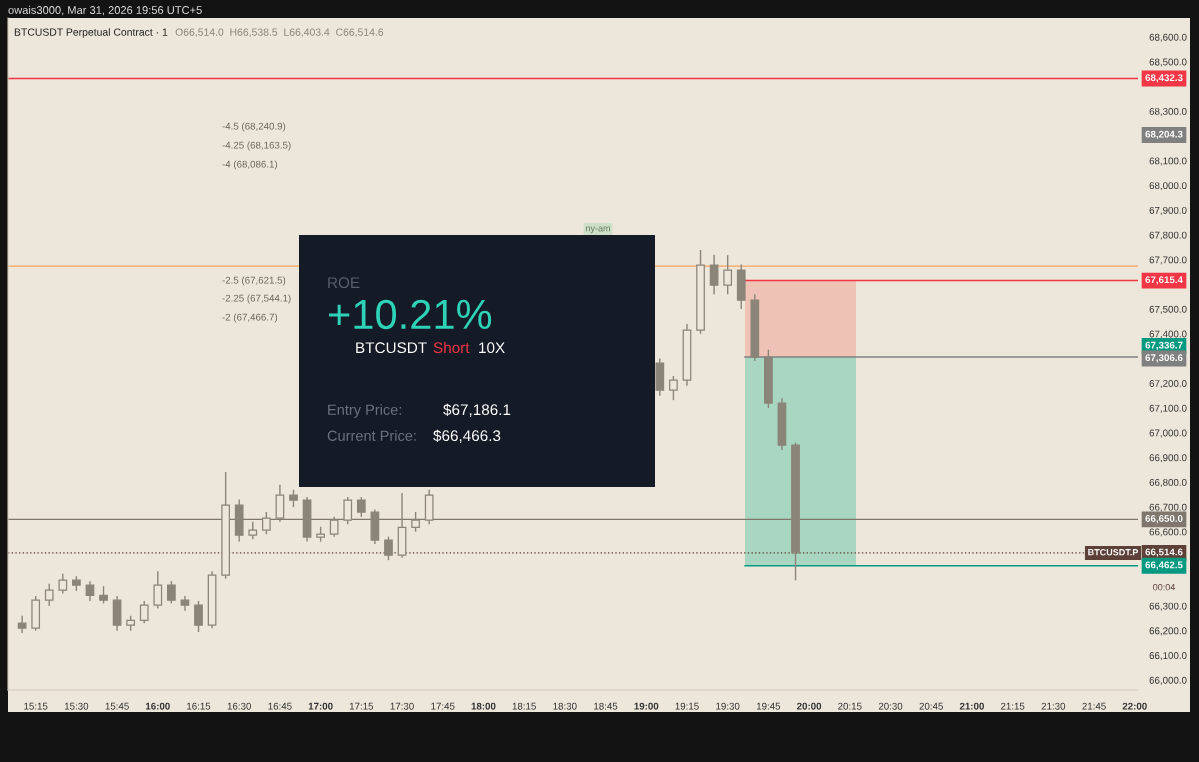  Describe the element at coordinates (646, 706) in the screenshot. I see `x-tick-label: 19:00` at that location.